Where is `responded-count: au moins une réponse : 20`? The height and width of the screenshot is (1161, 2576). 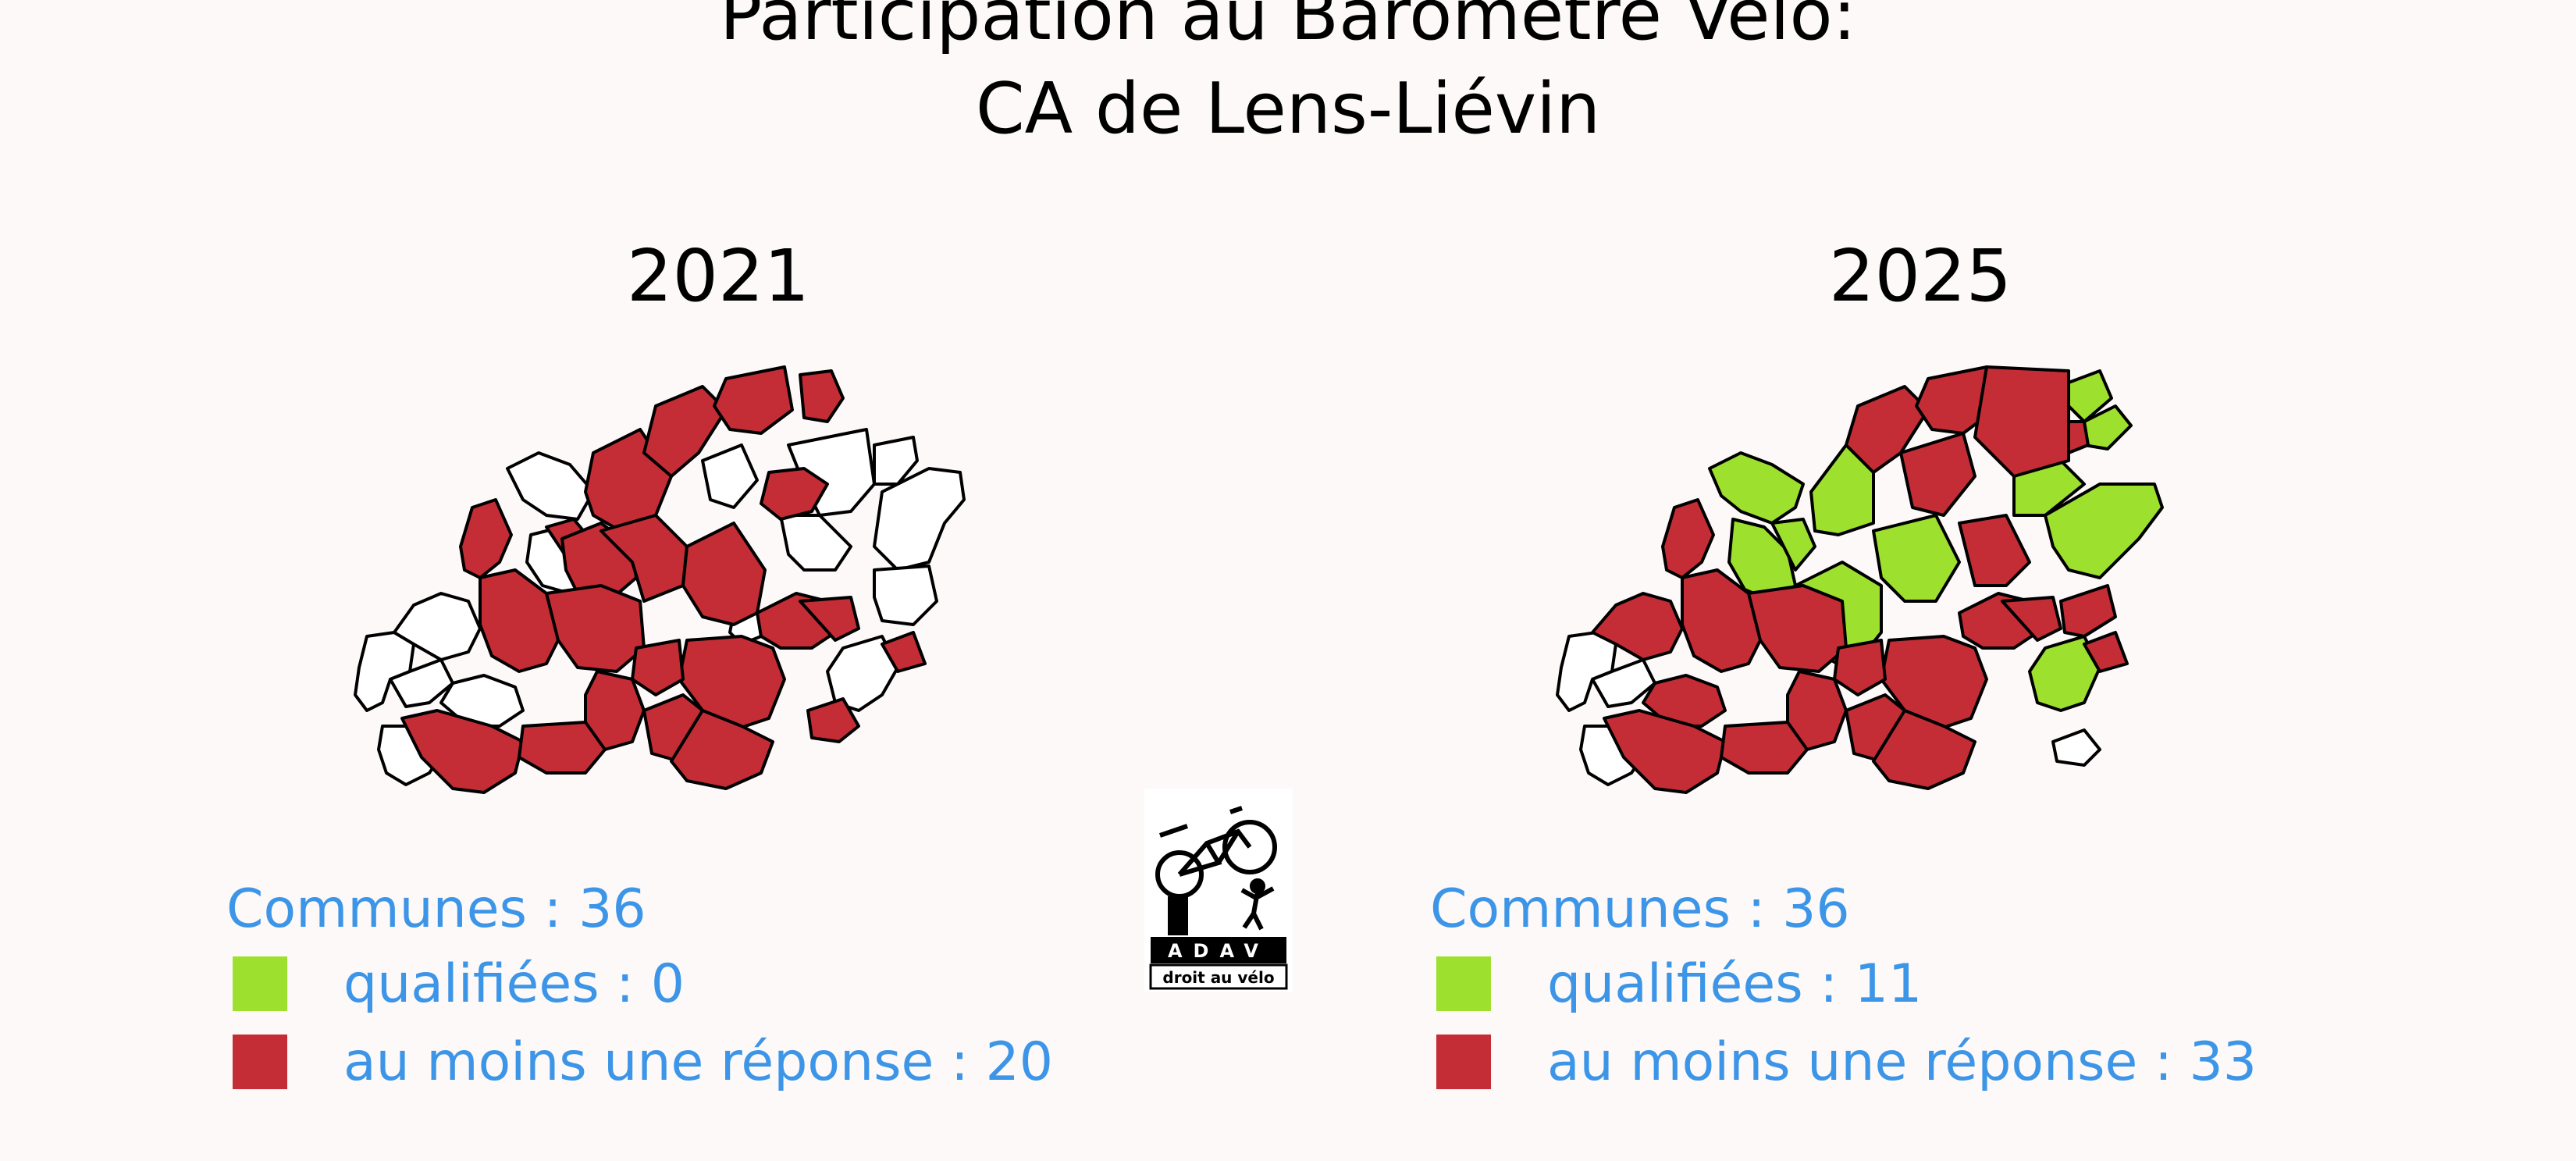 responded-count: au moins une réponse : 20 is located at coordinates (698, 1062).